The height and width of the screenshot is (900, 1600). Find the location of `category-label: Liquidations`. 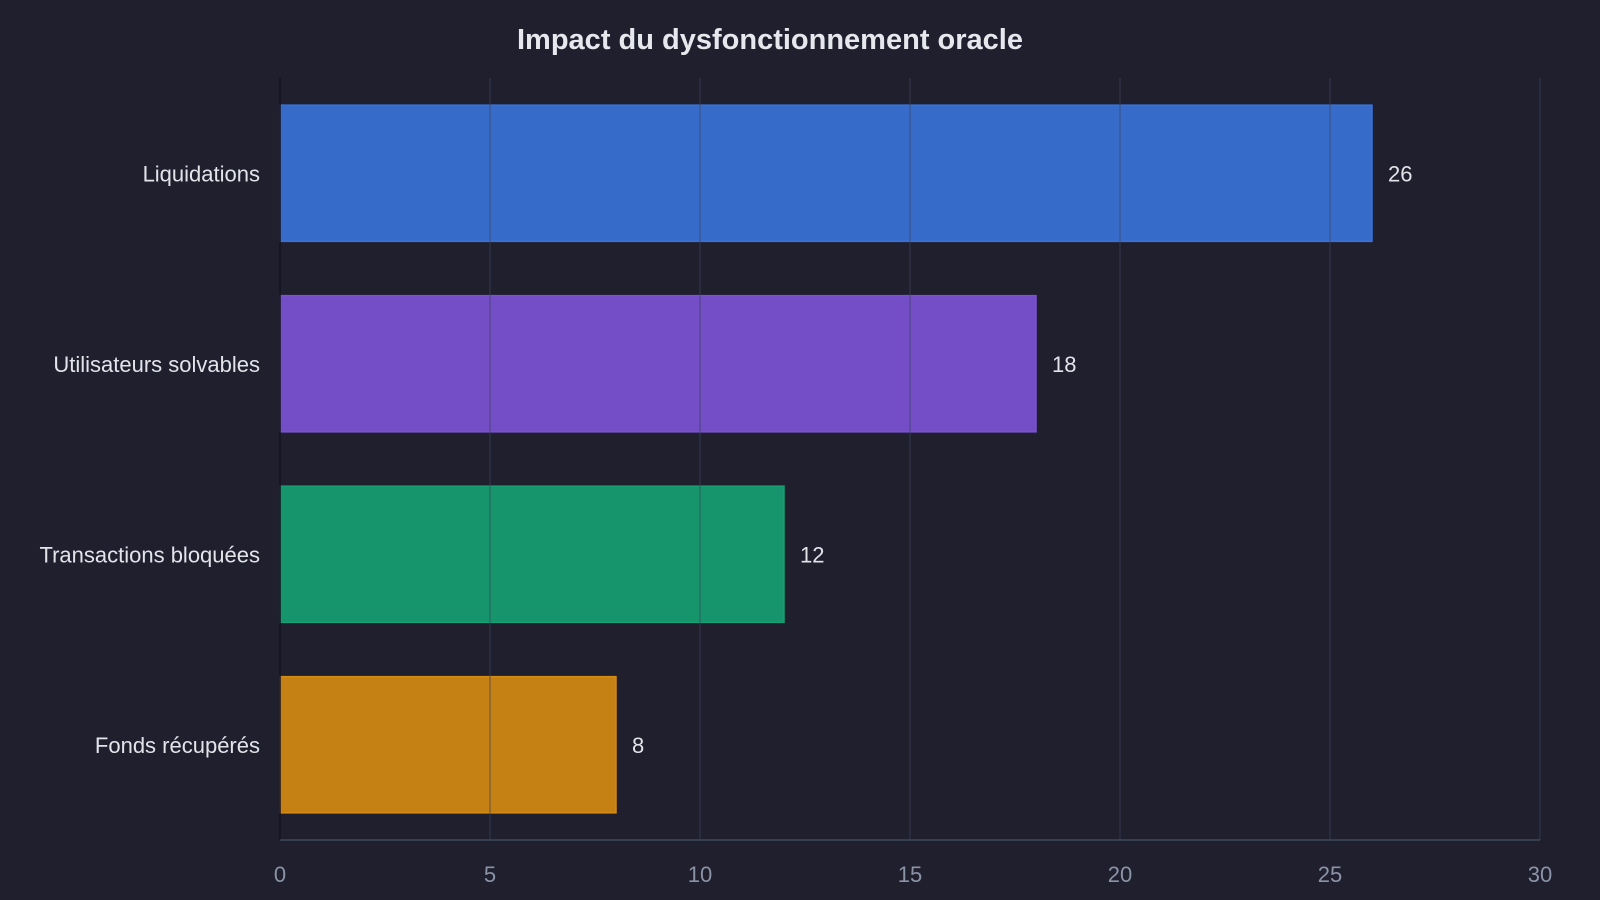

category-label: Liquidations is located at coordinates (201, 173).